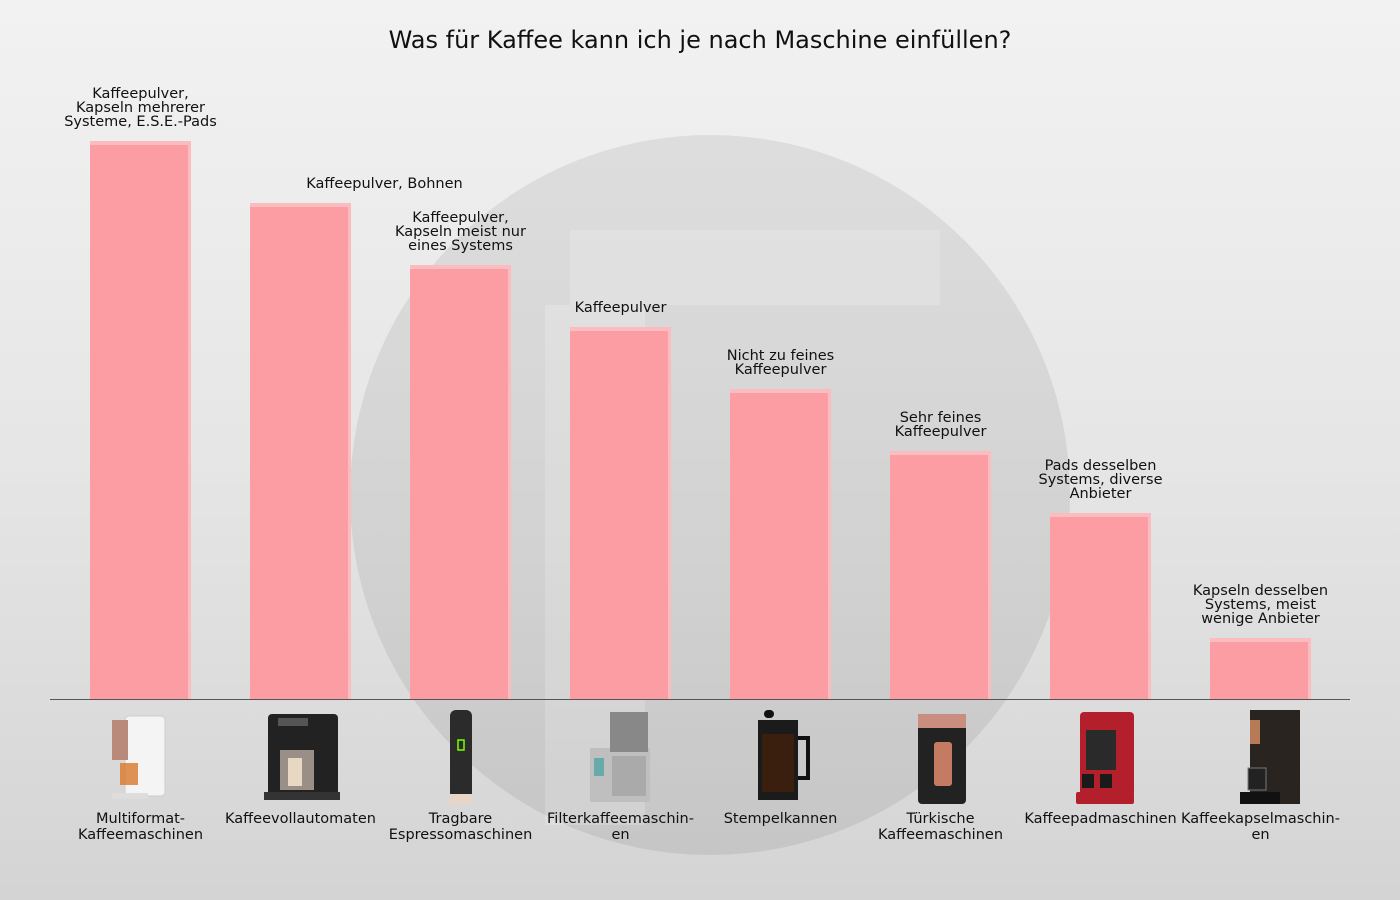 This screenshot has width=1400, height=900. Describe the element at coordinates (460, 827) in the screenshot. I see `category-label: Tragbare Espressomaschinen` at that location.